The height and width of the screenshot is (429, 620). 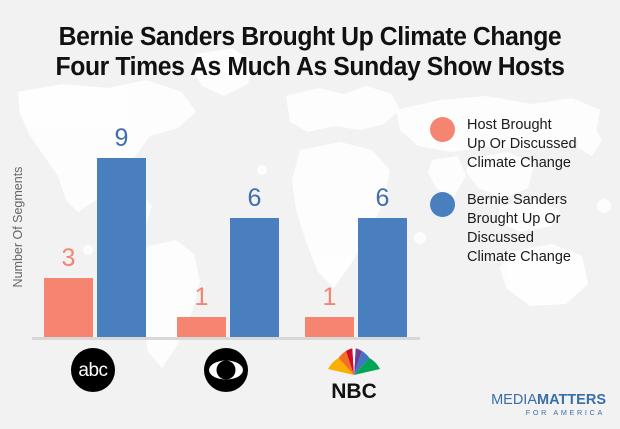 I want to click on x-tick-abc: abc, so click(x=93, y=370).